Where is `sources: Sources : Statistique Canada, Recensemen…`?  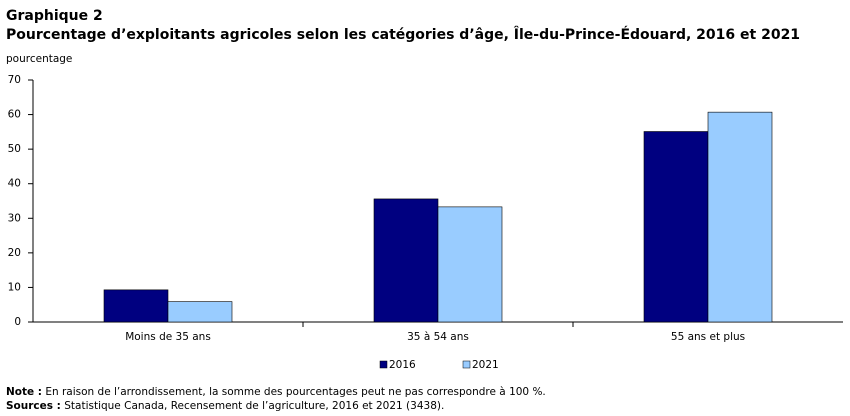 sources: Sources : Statistique Canada, Recensemen… is located at coordinates (225, 406).